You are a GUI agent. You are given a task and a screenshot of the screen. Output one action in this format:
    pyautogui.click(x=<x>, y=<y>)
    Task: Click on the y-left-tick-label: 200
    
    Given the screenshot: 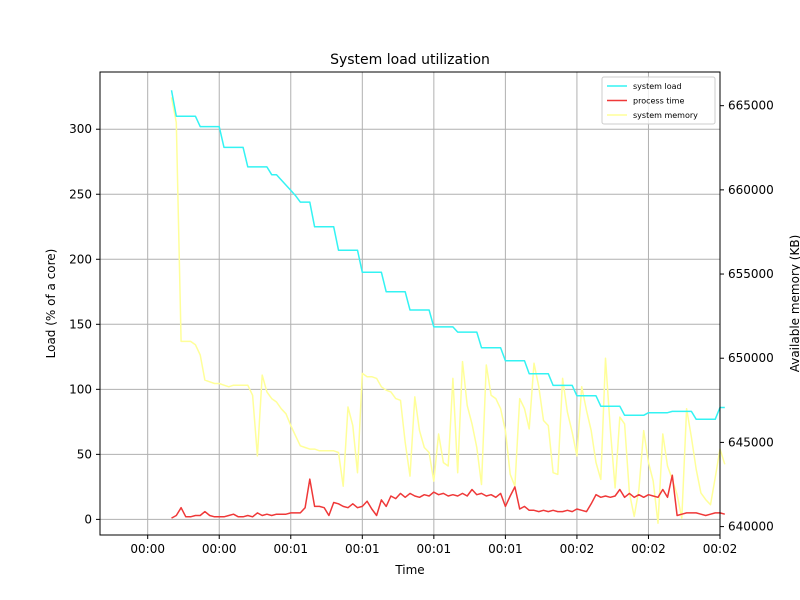 What is the action you would take?
    pyautogui.click(x=80, y=259)
    